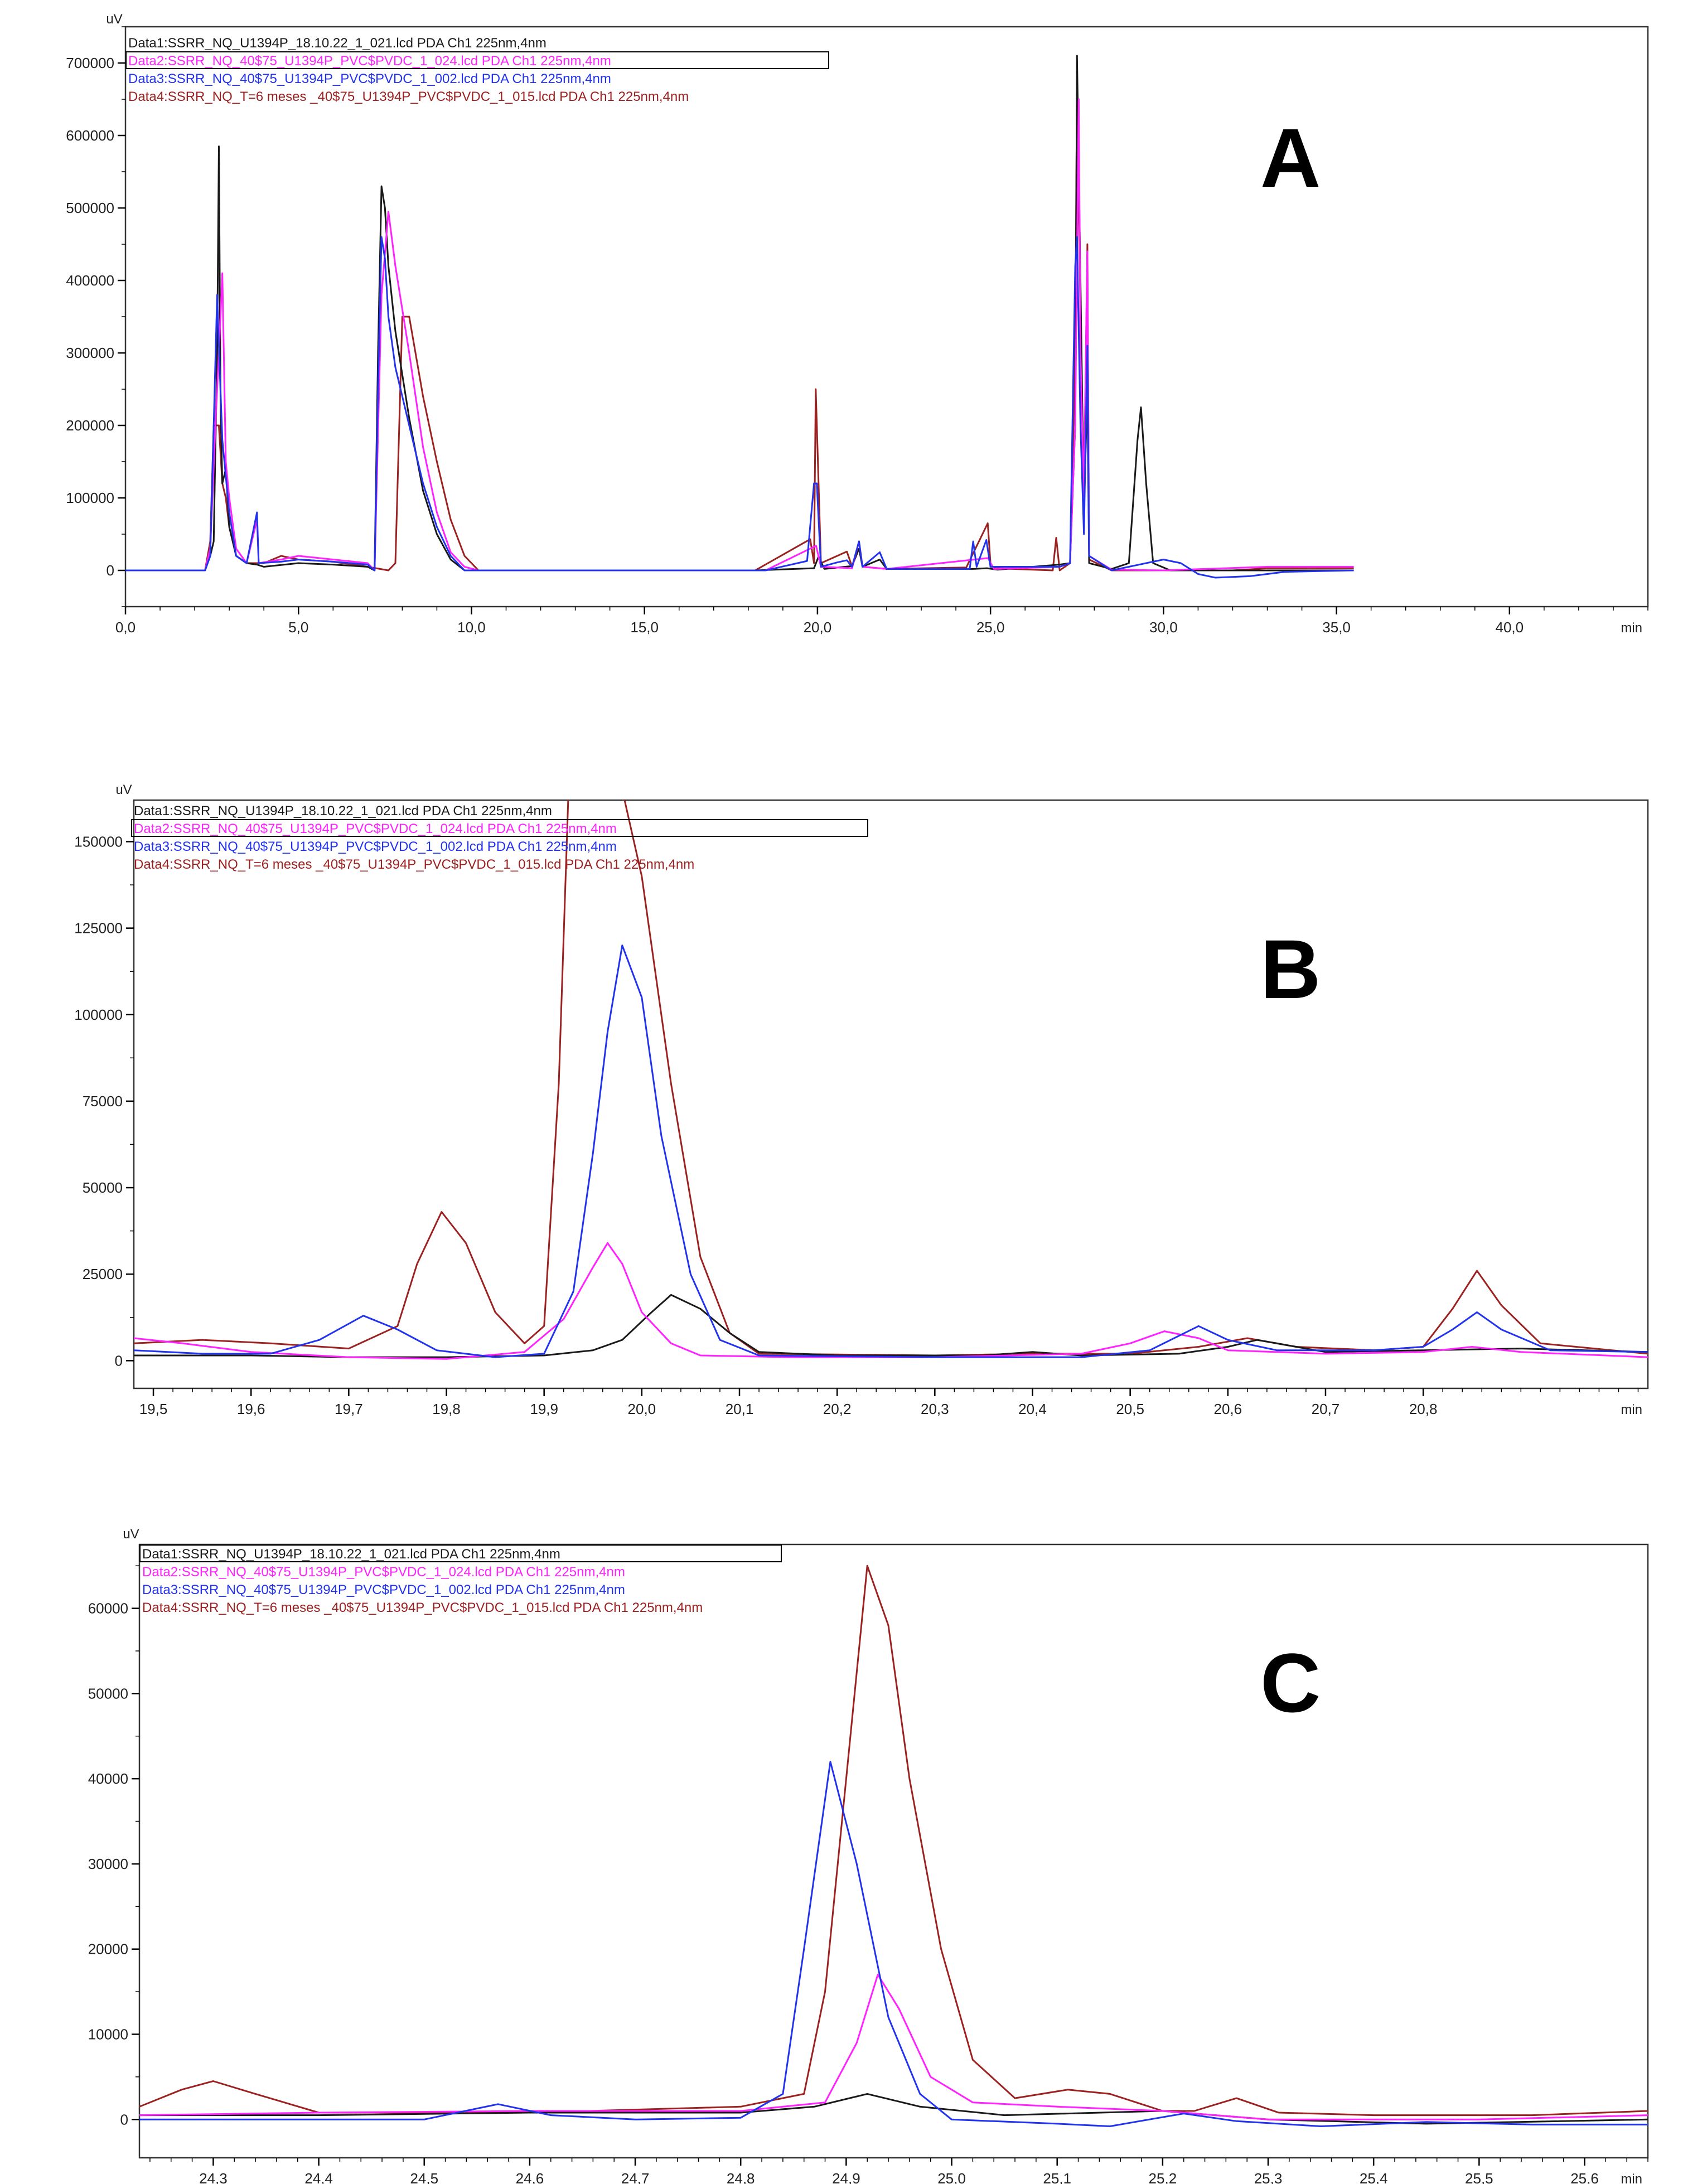  Describe the element at coordinates (530, 2177) in the screenshot. I see `x-tick-label: 24,6` at that location.